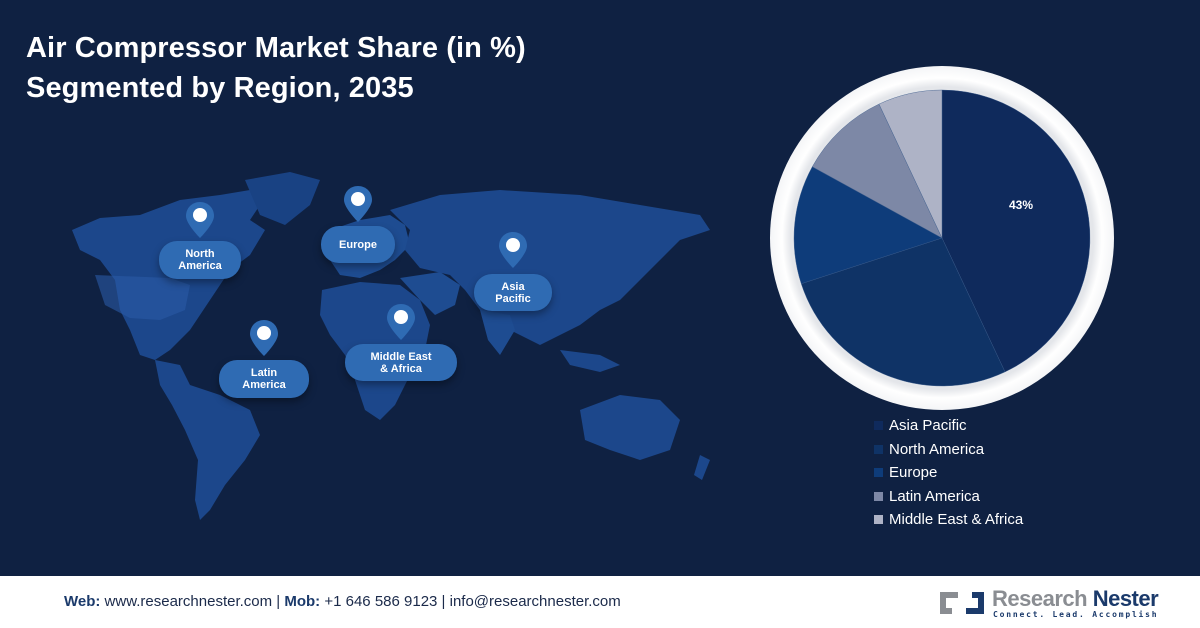  I want to click on region-label-latin-america: Latin America, so click(264, 379).